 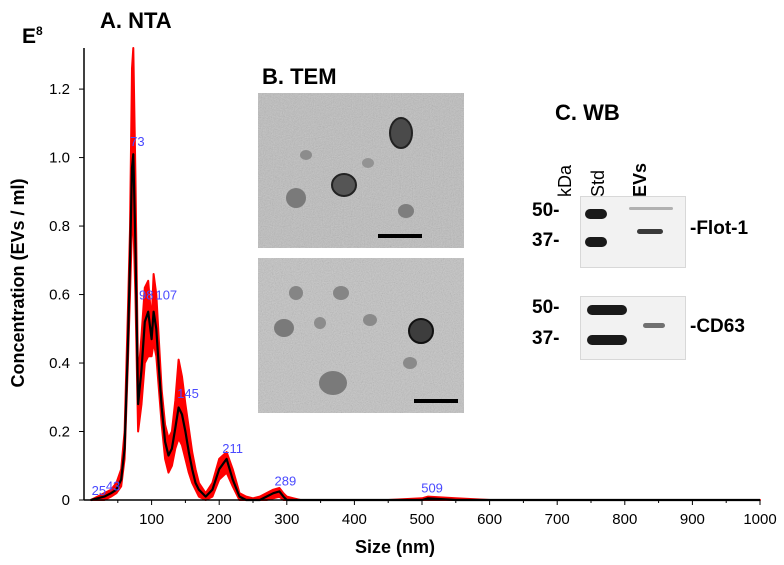 I want to click on tem-title: B. TEM, so click(x=299, y=76).